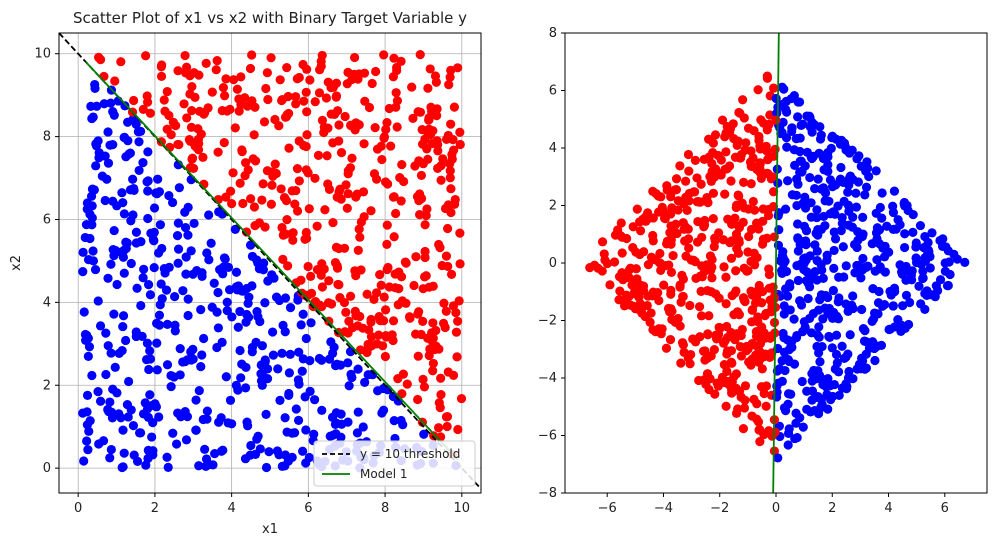 This screenshot has height=550, width=998. I want to click on right-x-ticks: −6 −4 −2 0 2 4 6, so click(773, 504).